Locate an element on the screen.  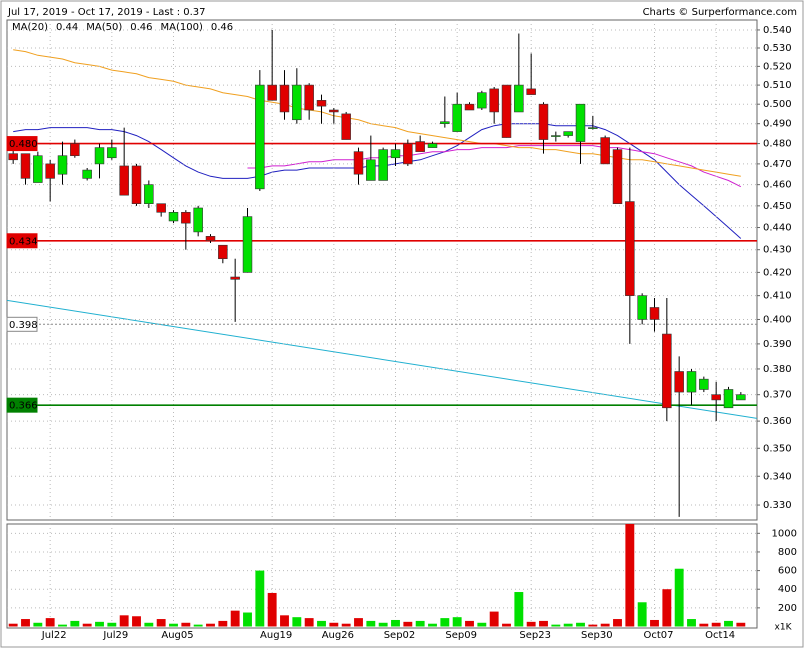
x-tick-label: Sep23 is located at coordinates (535, 635).